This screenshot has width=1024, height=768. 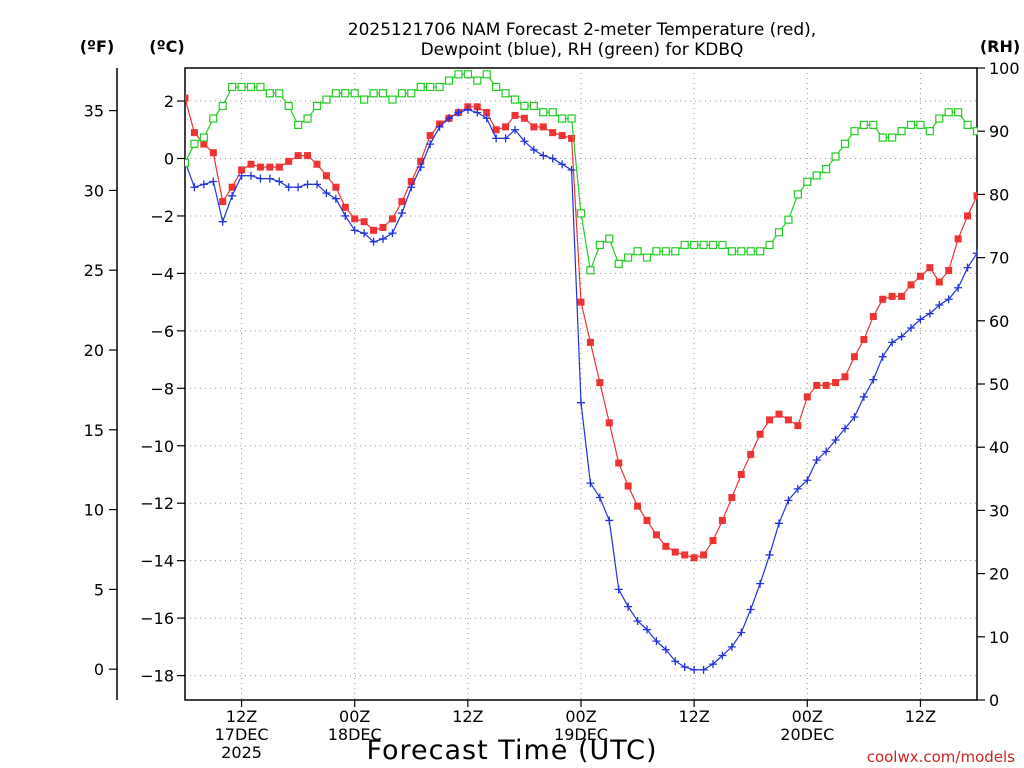 What do you see at coordinates (157, 446) in the screenshot?
I see `celsius-tick-label: −10` at bounding box center [157, 446].